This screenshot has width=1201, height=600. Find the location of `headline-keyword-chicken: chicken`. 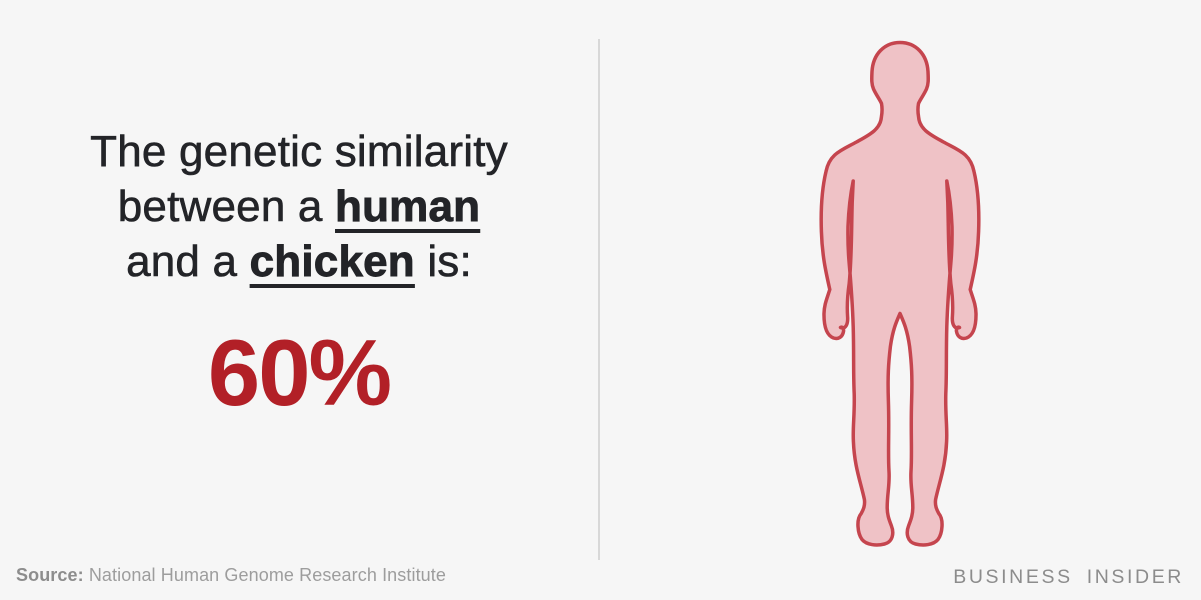

headline-keyword-chicken: chicken is located at coordinates (332, 262).